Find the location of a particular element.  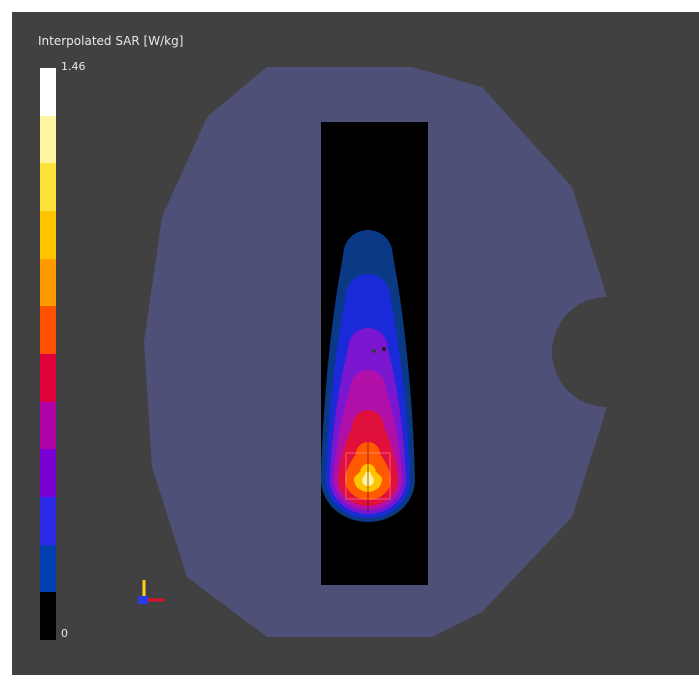

legend-title: Interpolated SAR [W/kg] is located at coordinates (111, 41).